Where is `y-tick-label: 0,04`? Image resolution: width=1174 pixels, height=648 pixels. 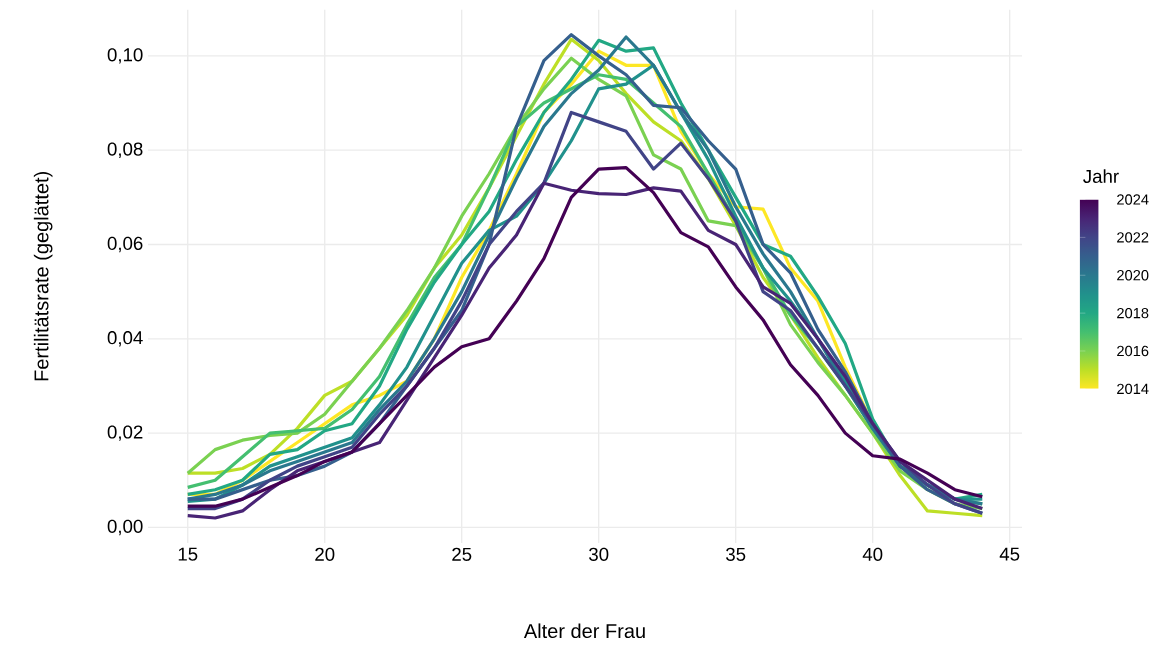
y-tick-label: 0,04 is located at coordinates (125, 339).